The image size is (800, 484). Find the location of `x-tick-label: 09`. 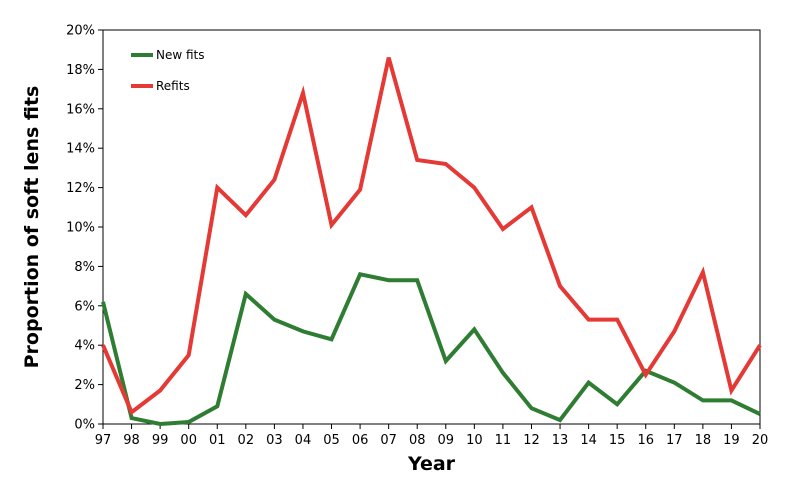

x-tick-label: 09 is located at coordinates (446, 440).